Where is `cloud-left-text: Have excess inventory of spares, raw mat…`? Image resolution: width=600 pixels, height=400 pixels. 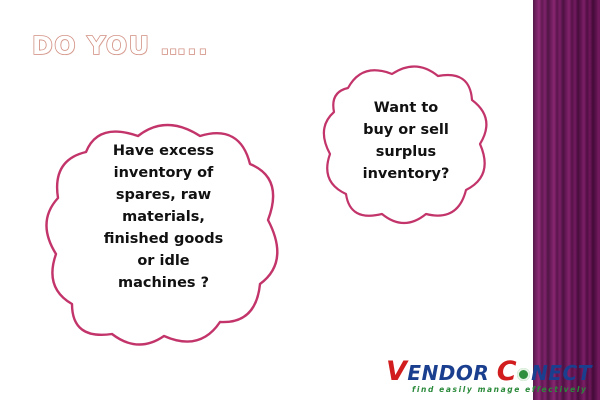 cloud-left-text: Have excess inventory of spares, raw mat… is located at coordinates (163, 217).